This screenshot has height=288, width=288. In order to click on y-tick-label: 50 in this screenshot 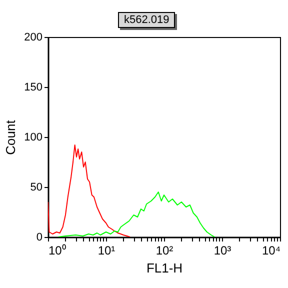, I will do `click(36, 188)`.